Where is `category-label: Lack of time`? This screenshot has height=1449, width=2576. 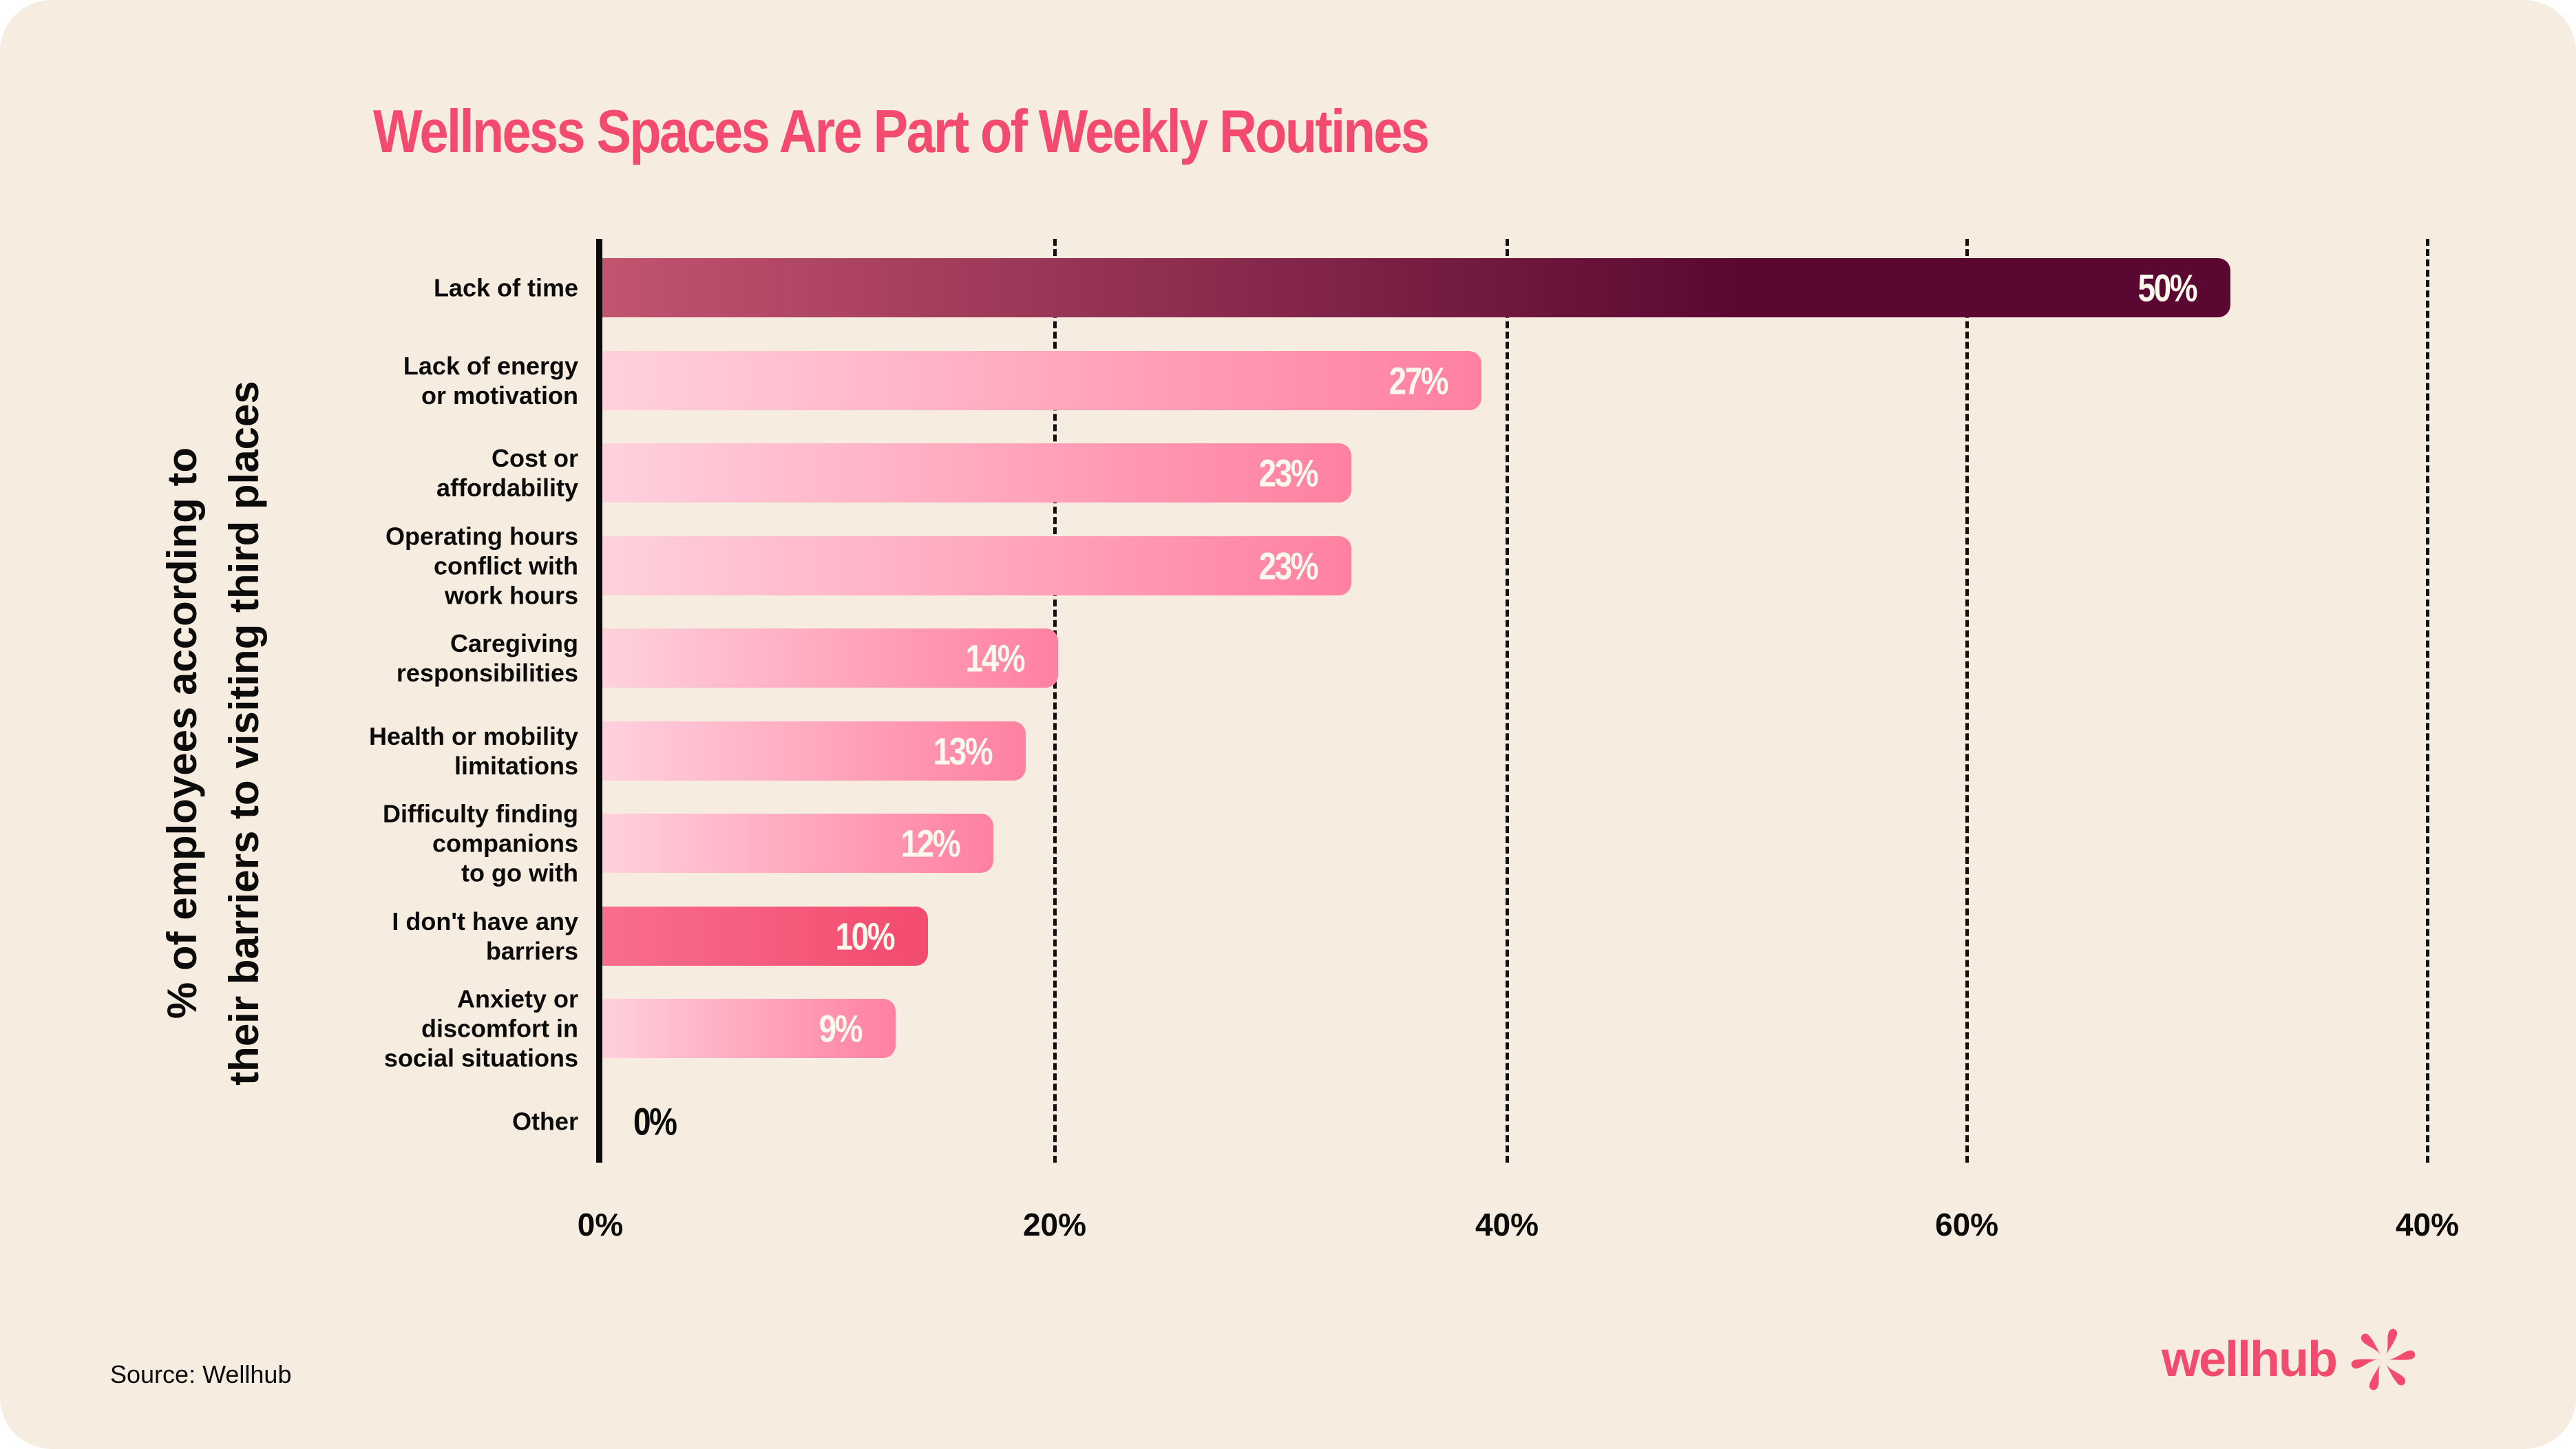
category-label: Lack of time is located at coordinates (506, 287).